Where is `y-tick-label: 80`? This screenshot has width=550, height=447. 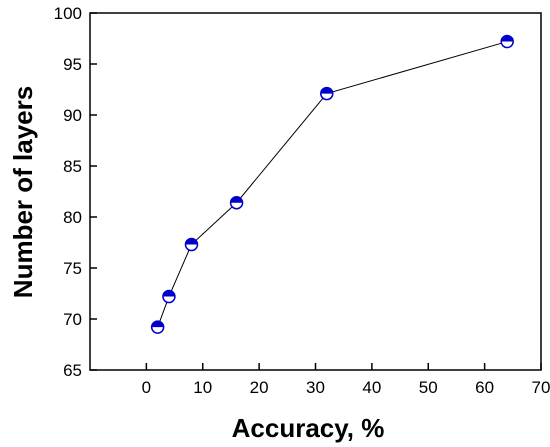 y-tick-label: 80 is located at coordinates (72, 217).